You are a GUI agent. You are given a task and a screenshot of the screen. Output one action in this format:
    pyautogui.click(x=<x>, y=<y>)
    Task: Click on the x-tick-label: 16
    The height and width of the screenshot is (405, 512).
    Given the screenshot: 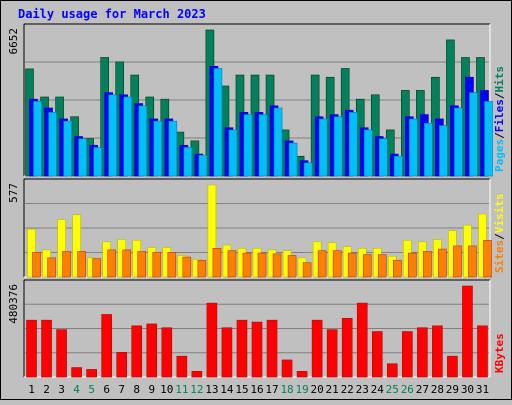 What is the action you would take?
    pyautogui.click(x=256, y=389)
    